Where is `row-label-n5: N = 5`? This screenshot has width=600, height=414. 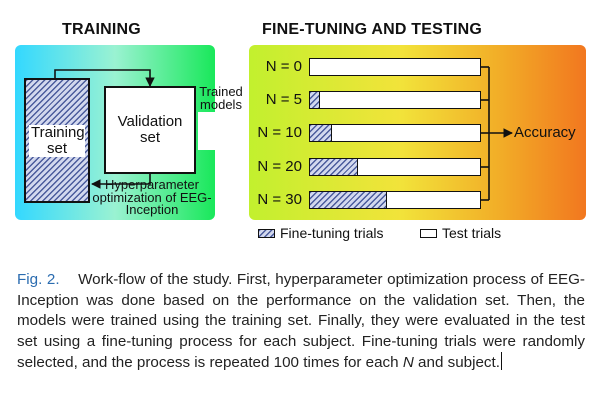 row-label-n5: N = 5 is located at coordinates (283, 99).